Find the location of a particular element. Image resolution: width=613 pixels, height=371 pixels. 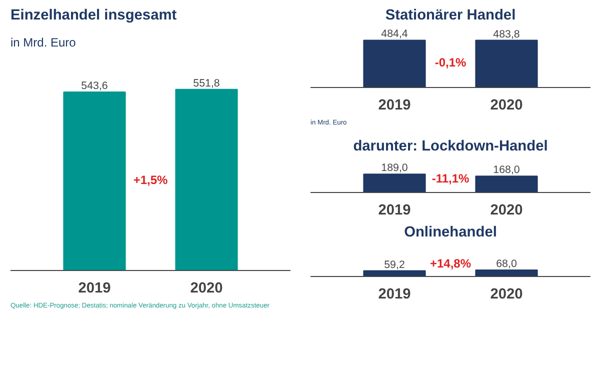

annotation: +1,5% is located at coordinates (150, 179).